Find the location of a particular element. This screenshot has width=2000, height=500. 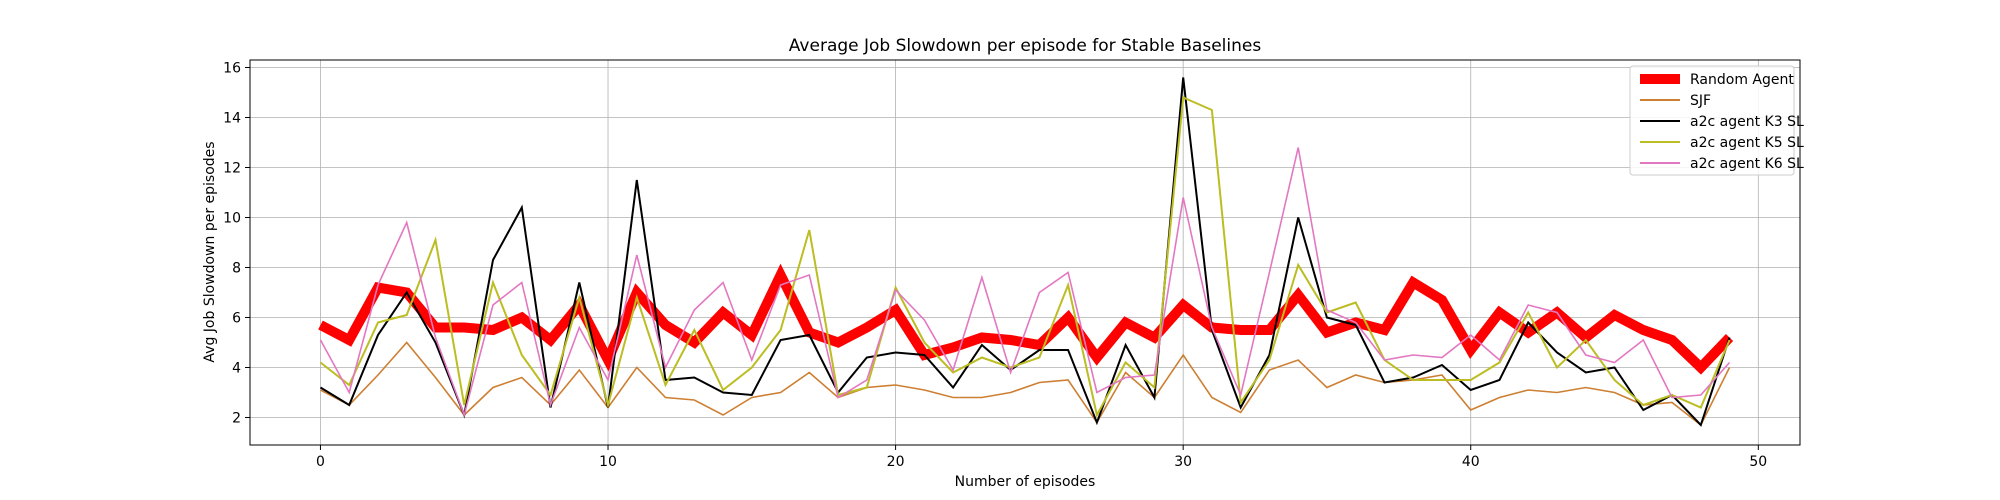

legend-label-random-agent: Random Agent is located at coordinates (1742, 80).